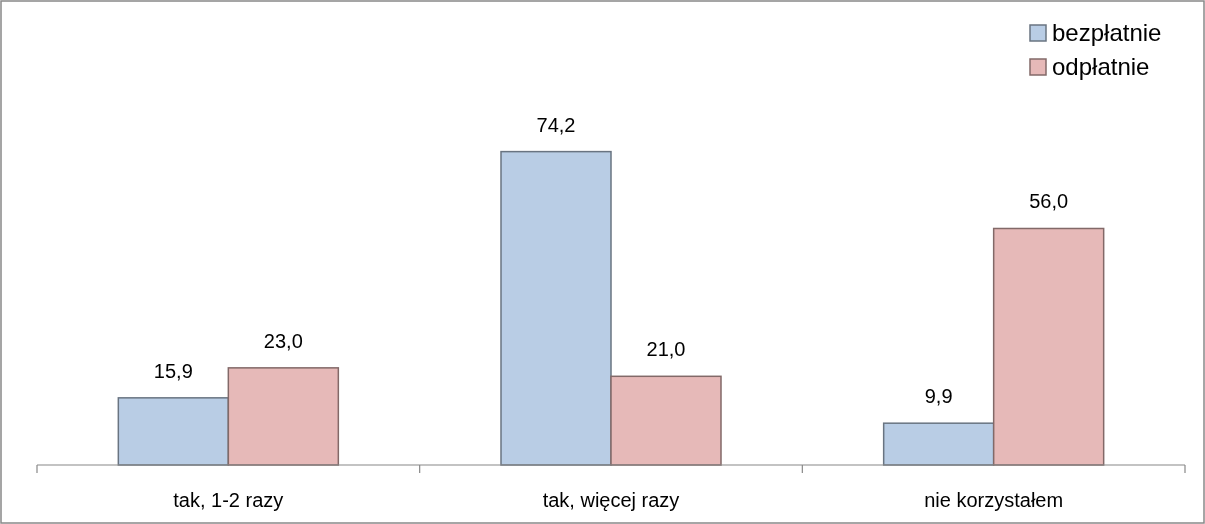 The height and width of the screenshot is (524, 1205). Describe the element at coordinates (666, 349) in the screenshot. I see `data-label: 21,0` at that location.